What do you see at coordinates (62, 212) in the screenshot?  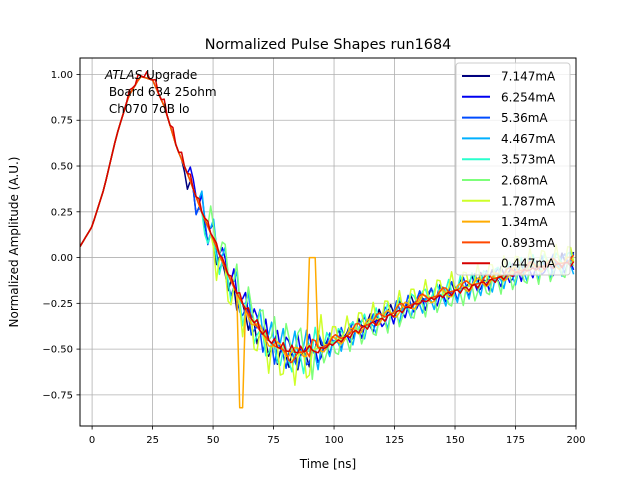 I see `y-tick-label: 0.25` at bounding box center [62, 212].